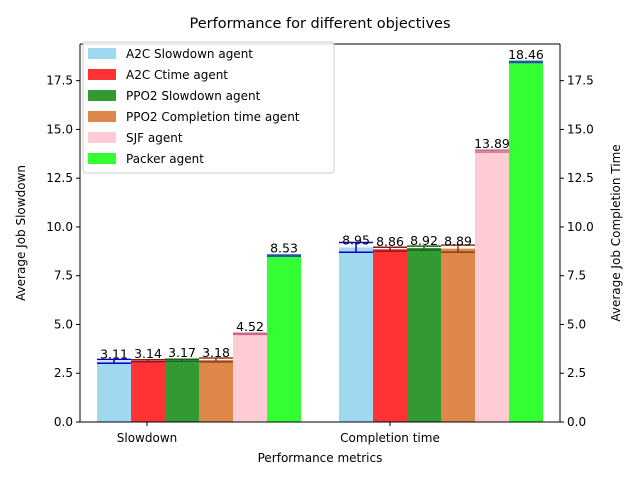 This screenshot has width=640, height=484. What do you see at coordinates (63, 373) in the screenshot?
I see `y-tick-label-left-1: 2.5` at bounding box center [63, 373].